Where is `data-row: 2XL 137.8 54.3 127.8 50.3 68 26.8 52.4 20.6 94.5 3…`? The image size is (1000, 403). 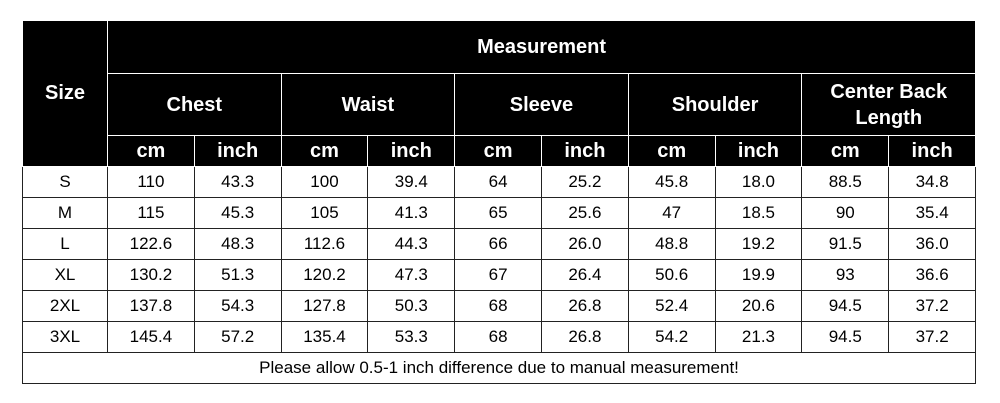
data-row: 2XL 137.8 54.3 127.8 50.3 68 26.8 52.4 20.6 94.5 3… is located at coordinates (499, 306).